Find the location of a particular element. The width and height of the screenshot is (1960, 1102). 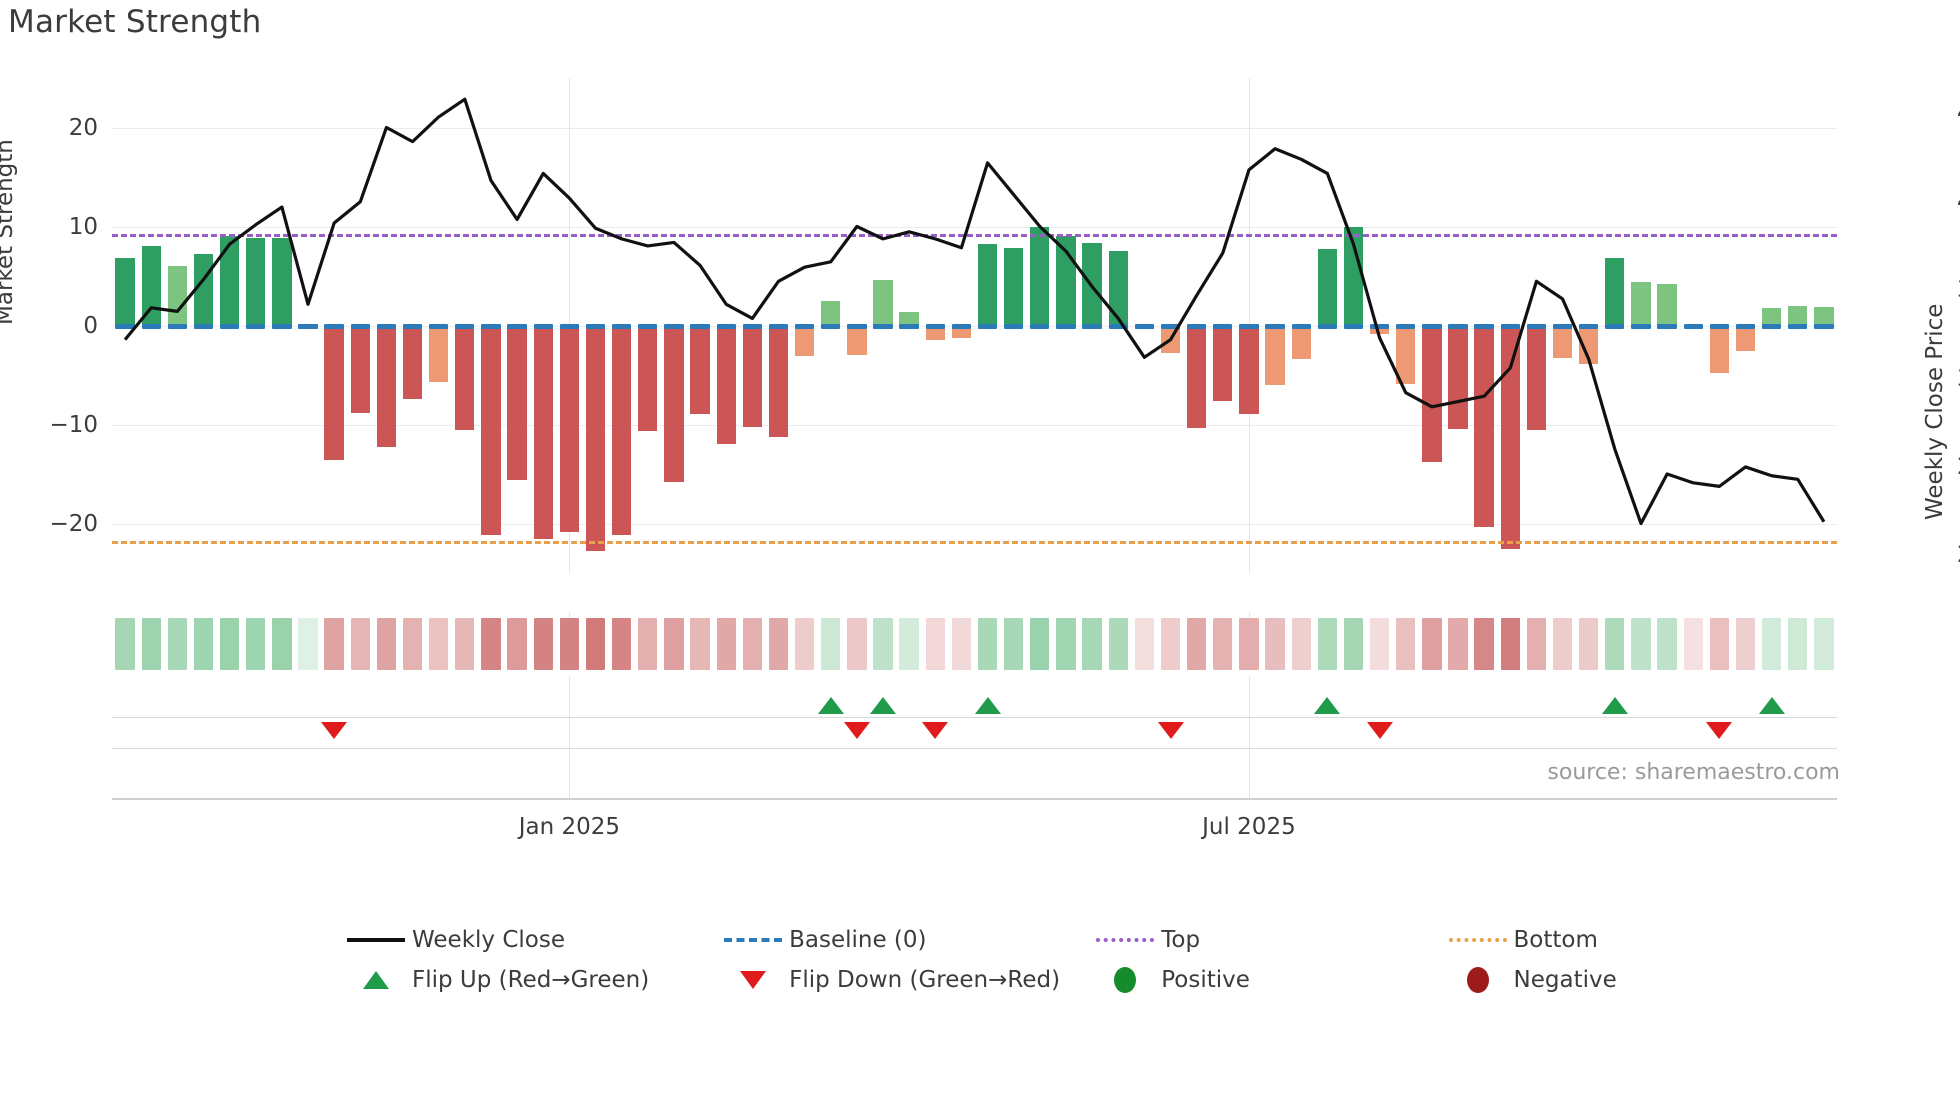

dashed-line-icon is located at coordinates (753, 940).